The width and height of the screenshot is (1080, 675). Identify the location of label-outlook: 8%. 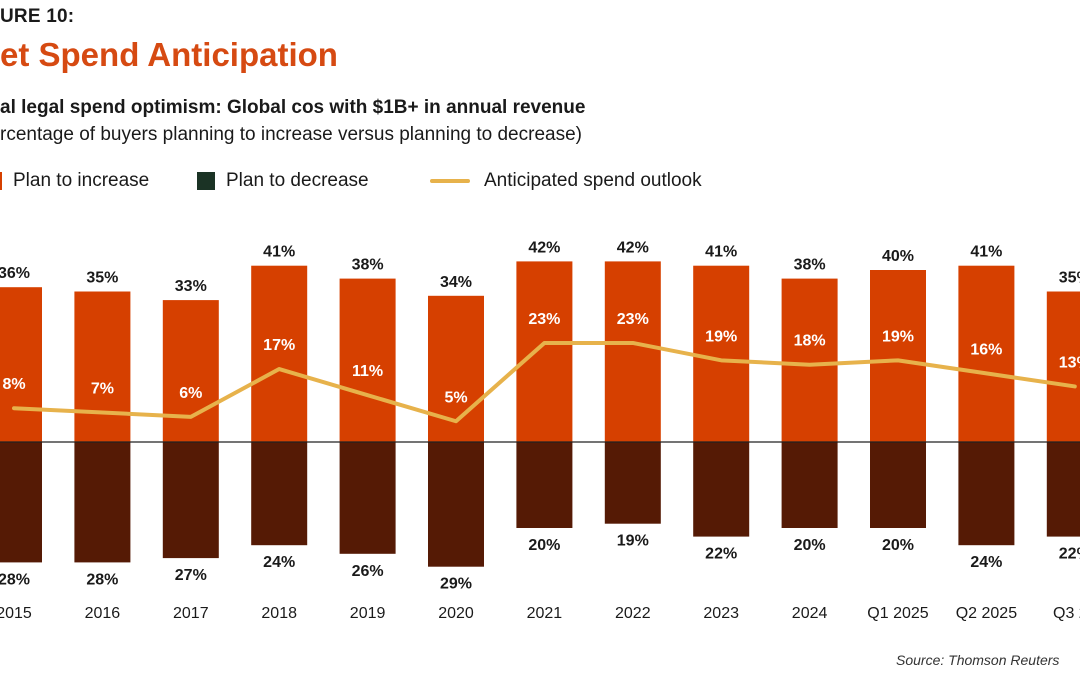
(13, 384).